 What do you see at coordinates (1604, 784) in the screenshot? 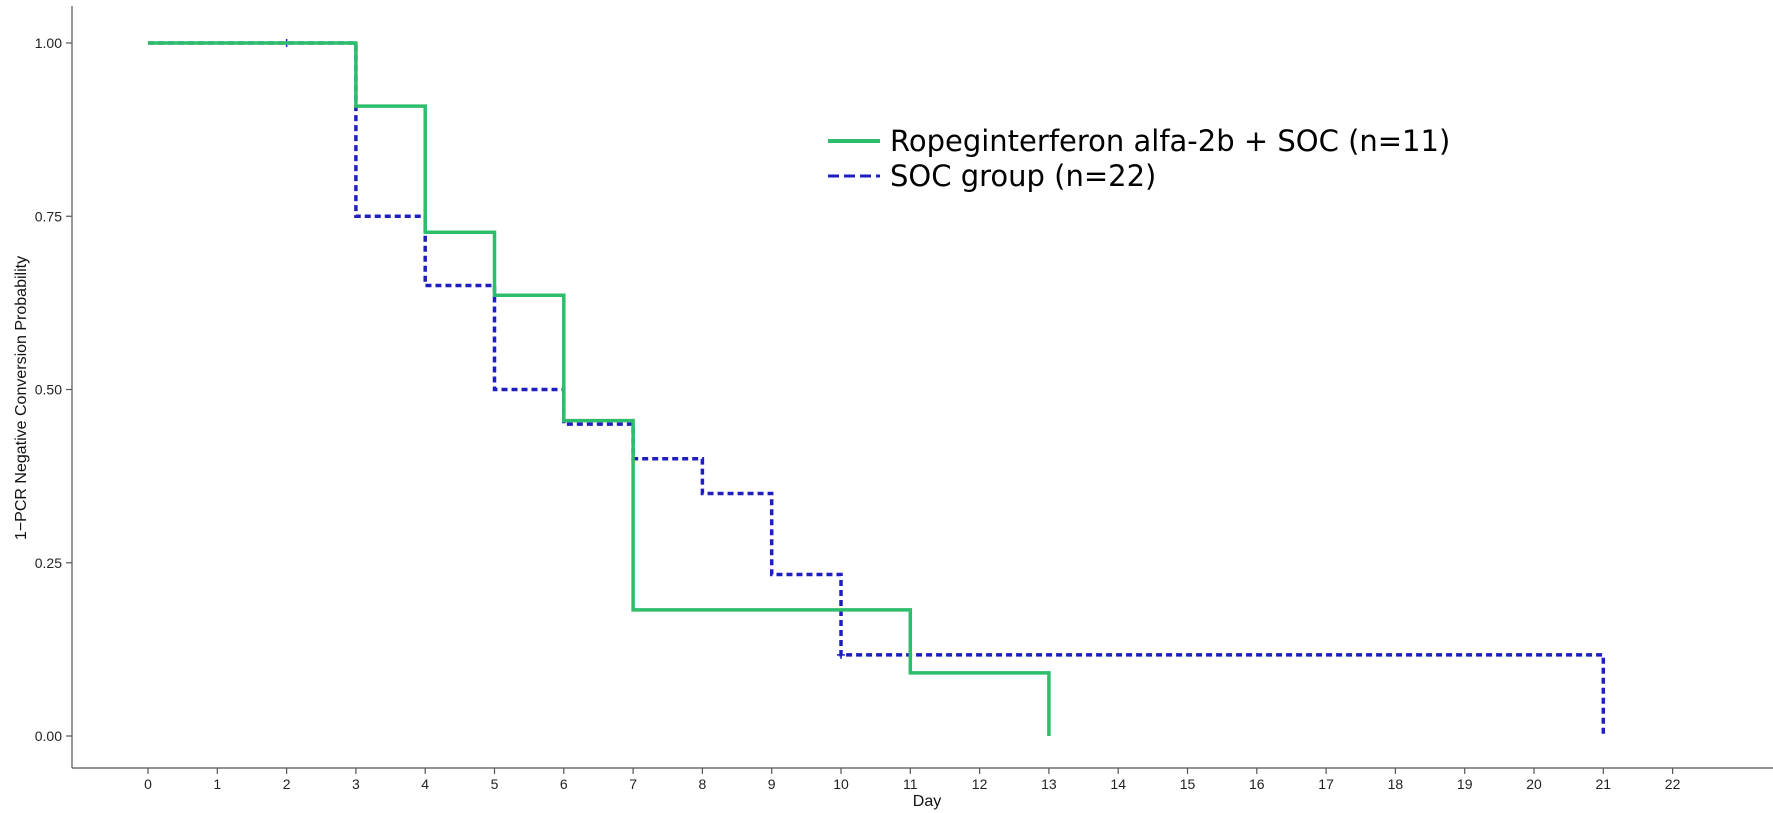
I see `x-tick-label: 21` at bounding box center [1604, 784].